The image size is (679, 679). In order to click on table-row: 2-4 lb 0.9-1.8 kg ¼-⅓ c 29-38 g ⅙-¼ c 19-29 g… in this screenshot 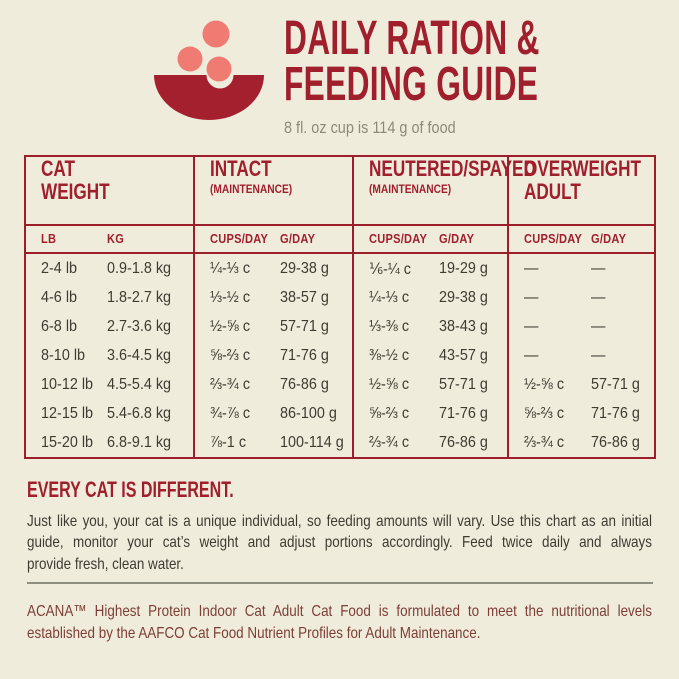, I will do `click(340, 268)`.